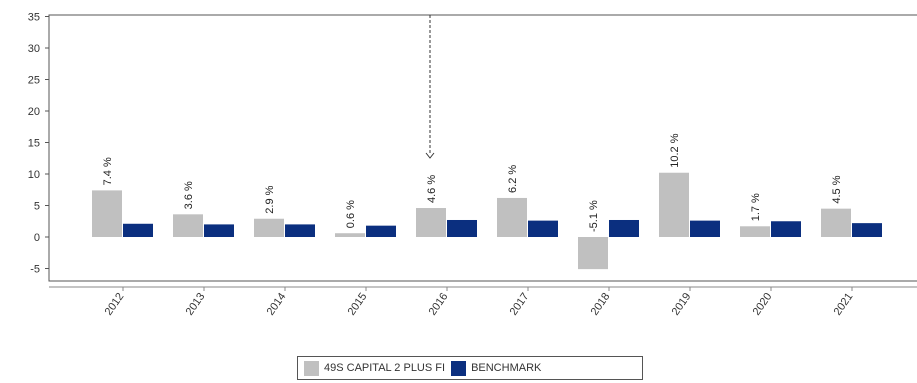  Describe the element at coordinates (506, 368) in the screenshot. I see `legend-label-benchmark: BENCHMARK` at that location.